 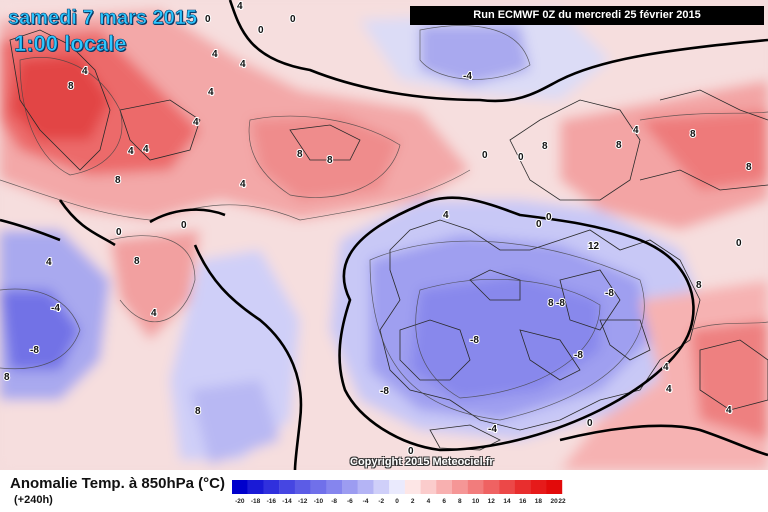 What do you see at coordinates (562, 501) in the screenshot?
I see `color-tick-label: 22` at bounding box center [562, 501].